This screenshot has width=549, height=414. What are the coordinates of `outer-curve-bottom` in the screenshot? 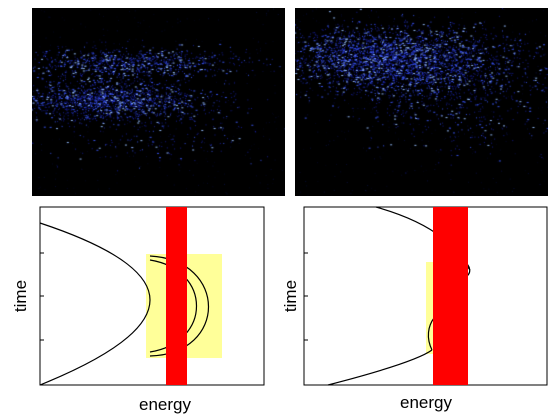 It's located at (380, 367).